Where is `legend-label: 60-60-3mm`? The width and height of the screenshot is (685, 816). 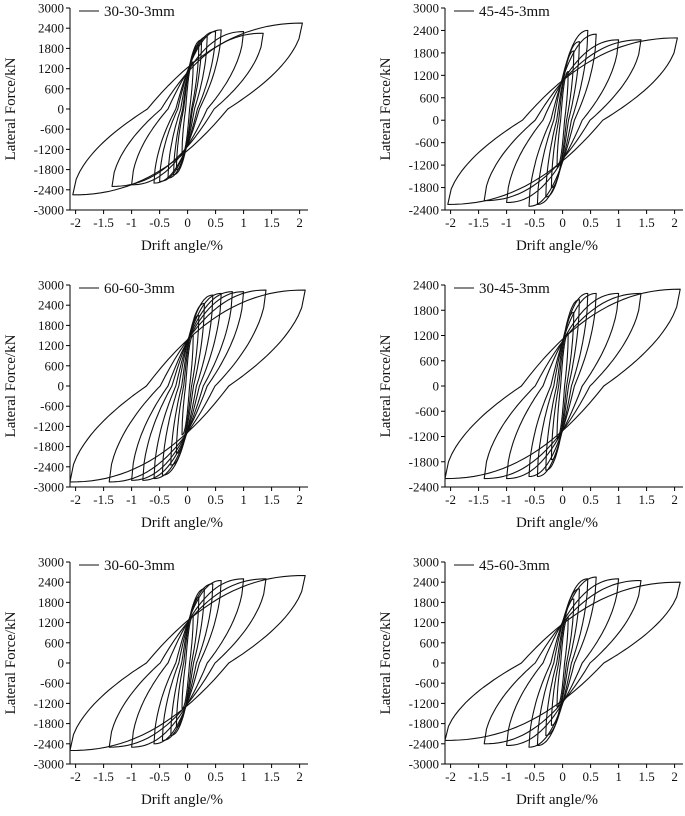 legend-label: 60-60-3mm is located at coordinates (139, 289).